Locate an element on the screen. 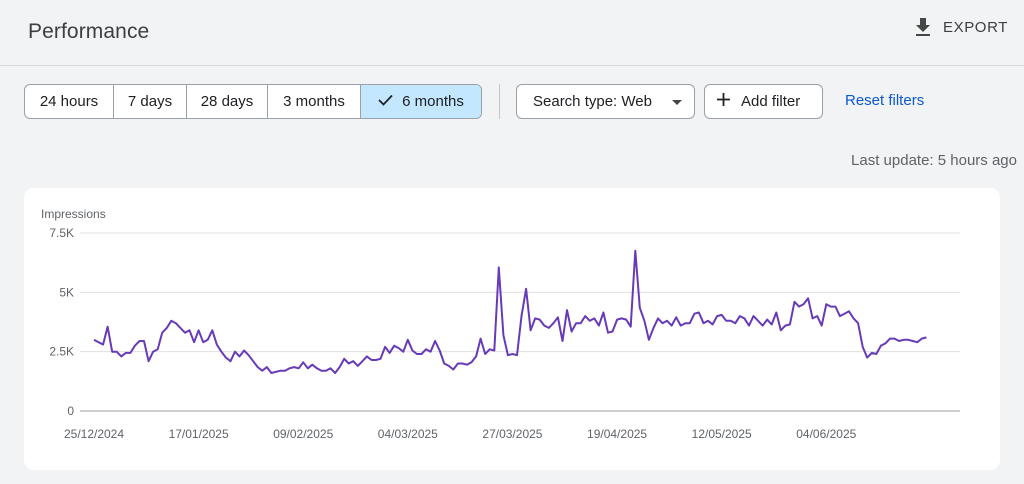  caret-down-icon is located at coordinates (677, 102).